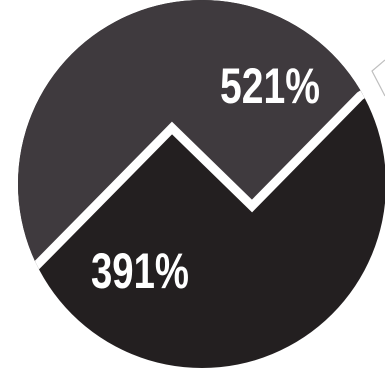 This screenshot has width=385, height=368. Describe the element at coordinates (270, 86) in the screenshot. I see `upper-value-label: 521%` at that location.